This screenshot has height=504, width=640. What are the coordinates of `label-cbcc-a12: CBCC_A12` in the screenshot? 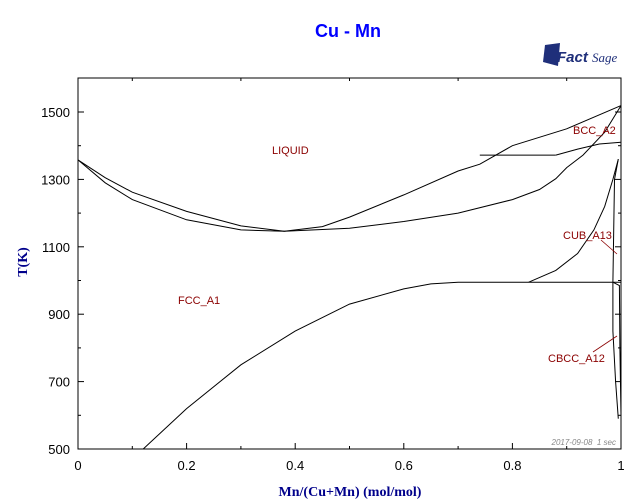 It's located at (576, 359).